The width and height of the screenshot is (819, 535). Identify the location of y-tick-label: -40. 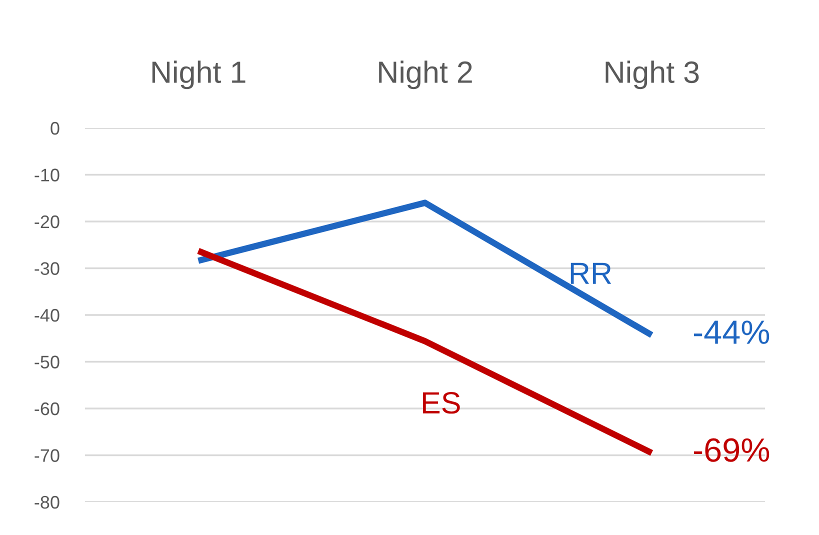
(47, 315).